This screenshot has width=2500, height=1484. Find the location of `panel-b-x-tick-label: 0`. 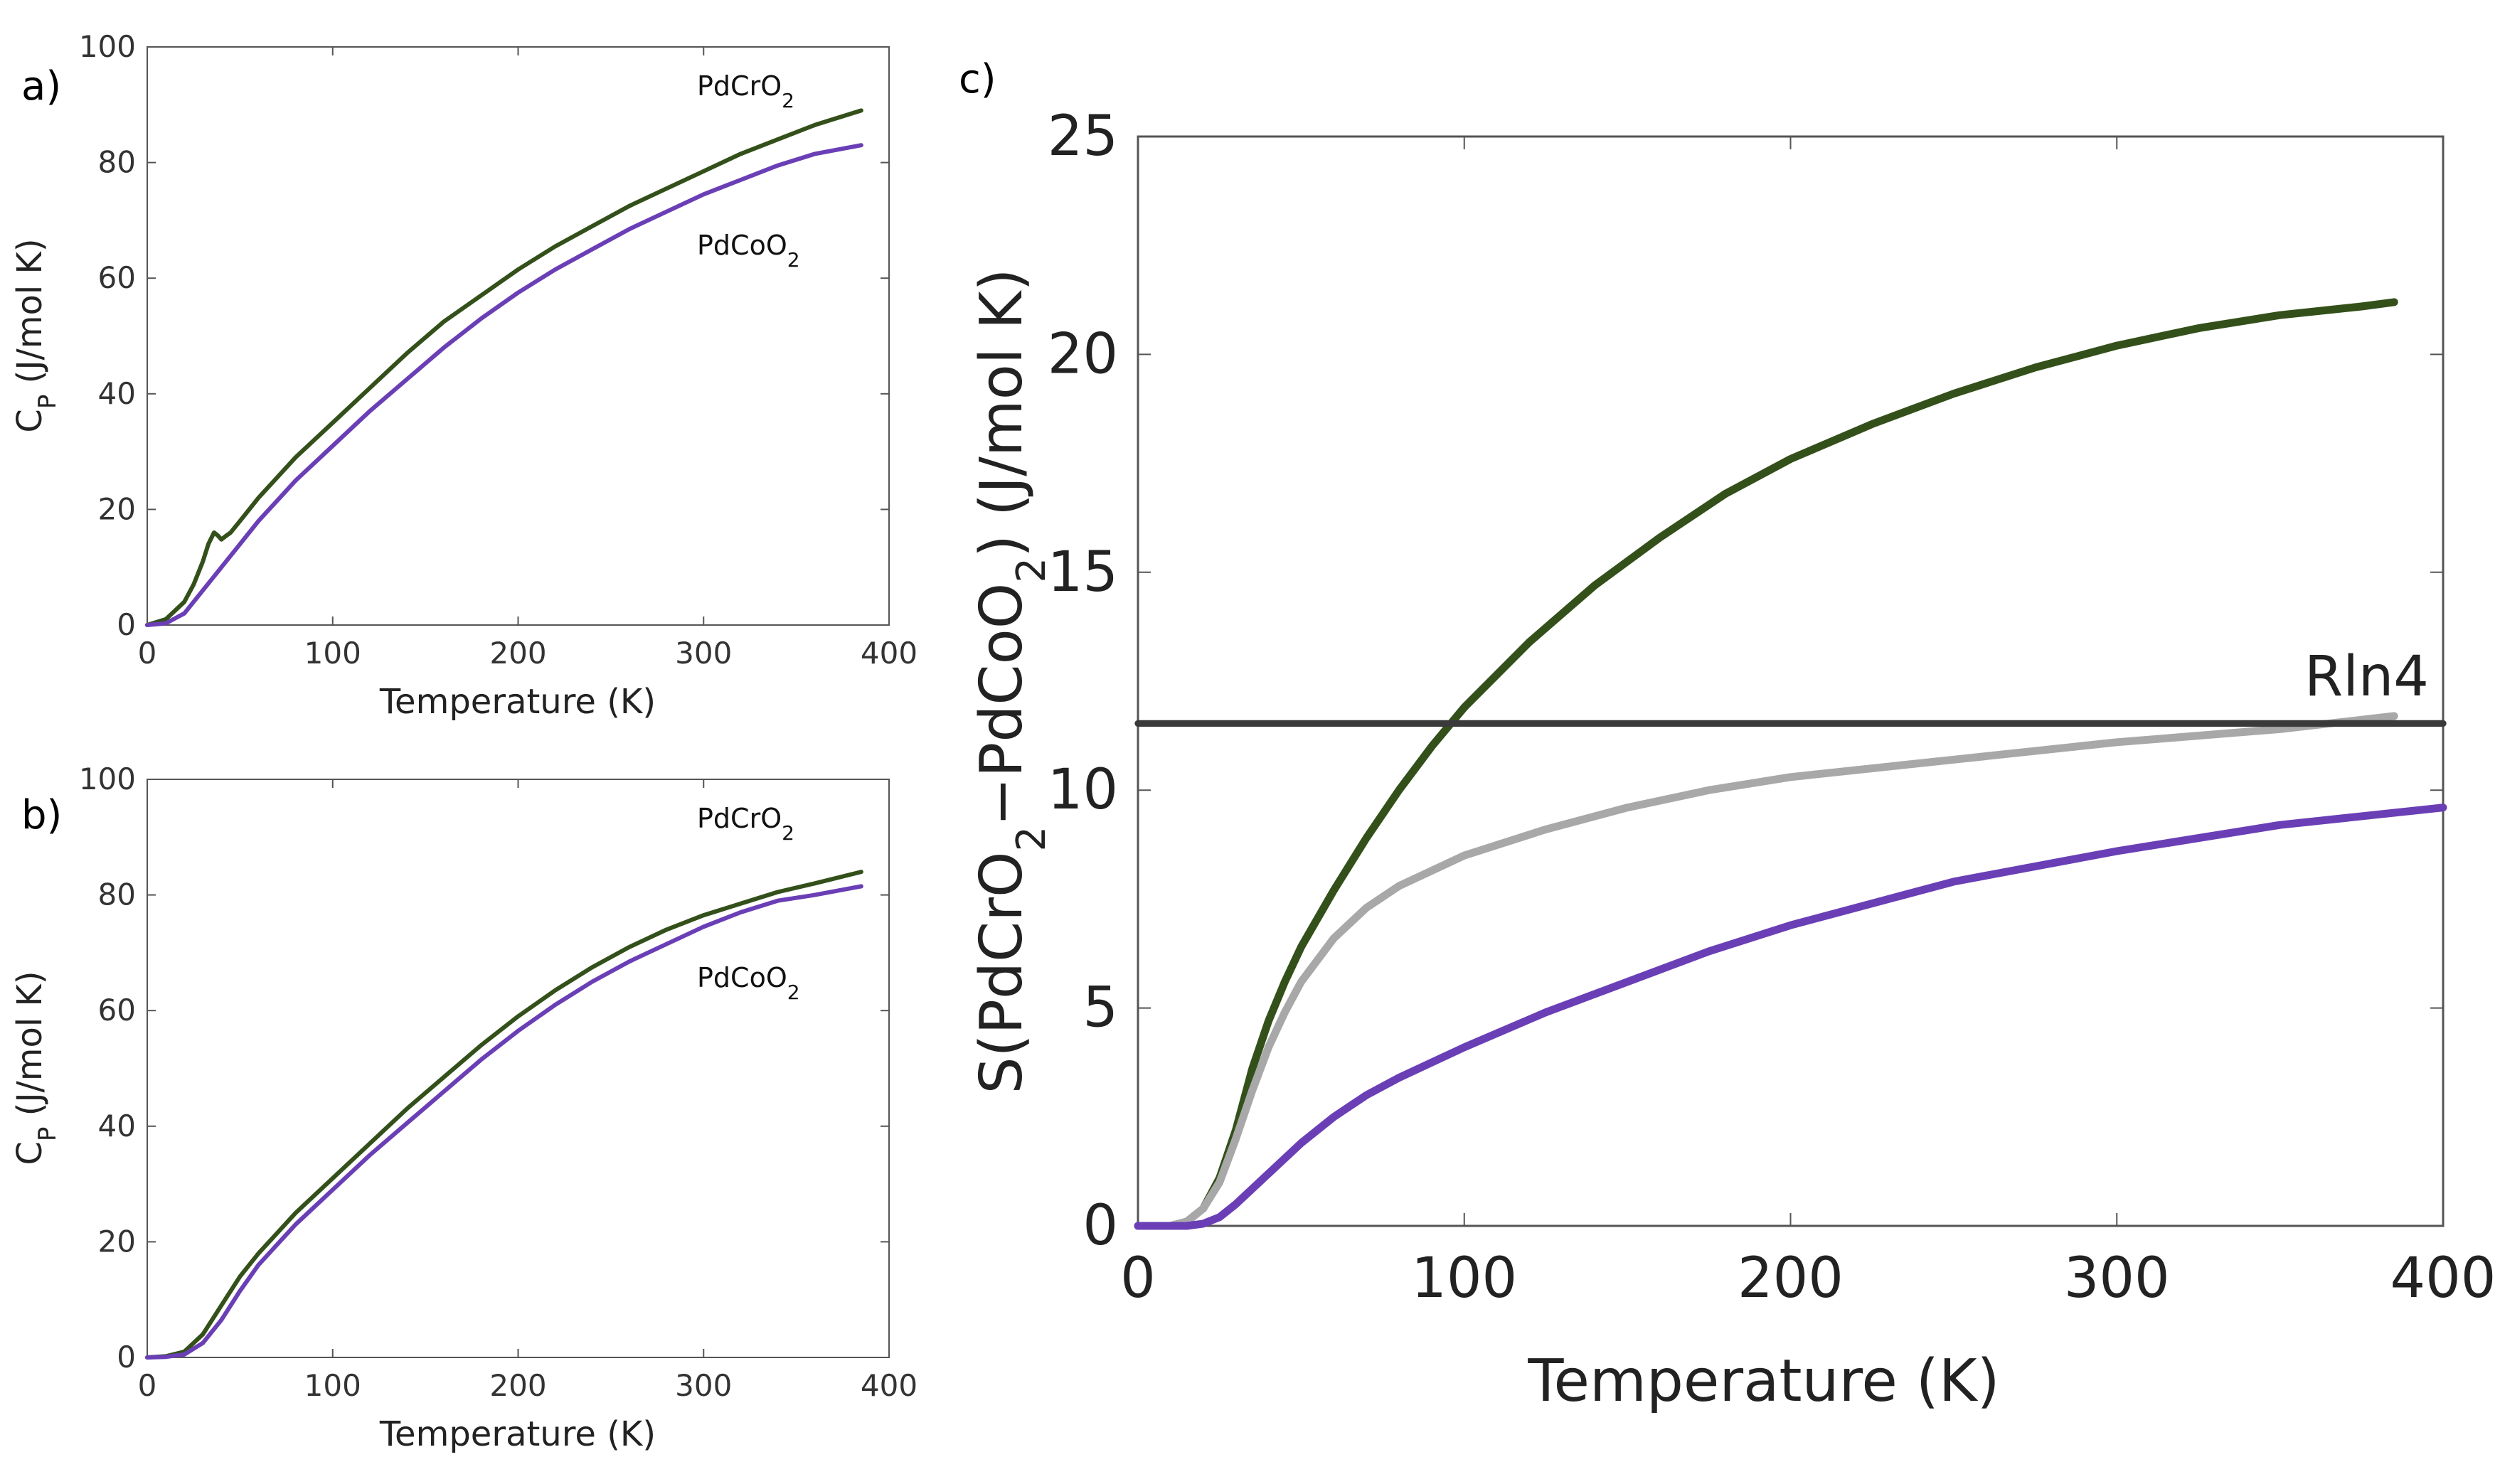

panel-b-x-tick-label: 0 is located at coordinates (147, 1385).